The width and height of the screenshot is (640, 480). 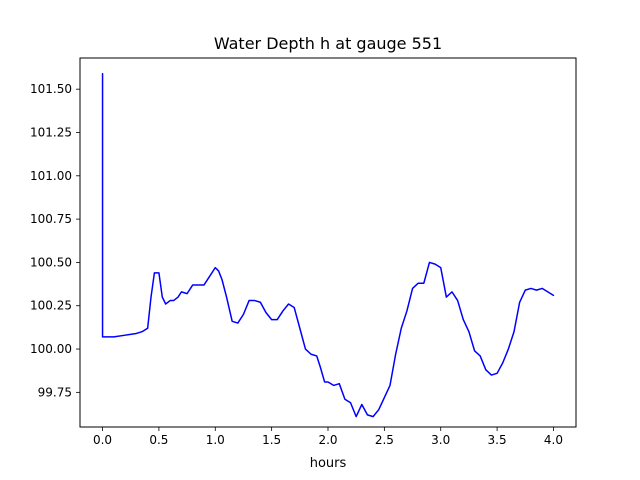 I want to click on x-tick-label: 0.5, so click(x=158, y=440).